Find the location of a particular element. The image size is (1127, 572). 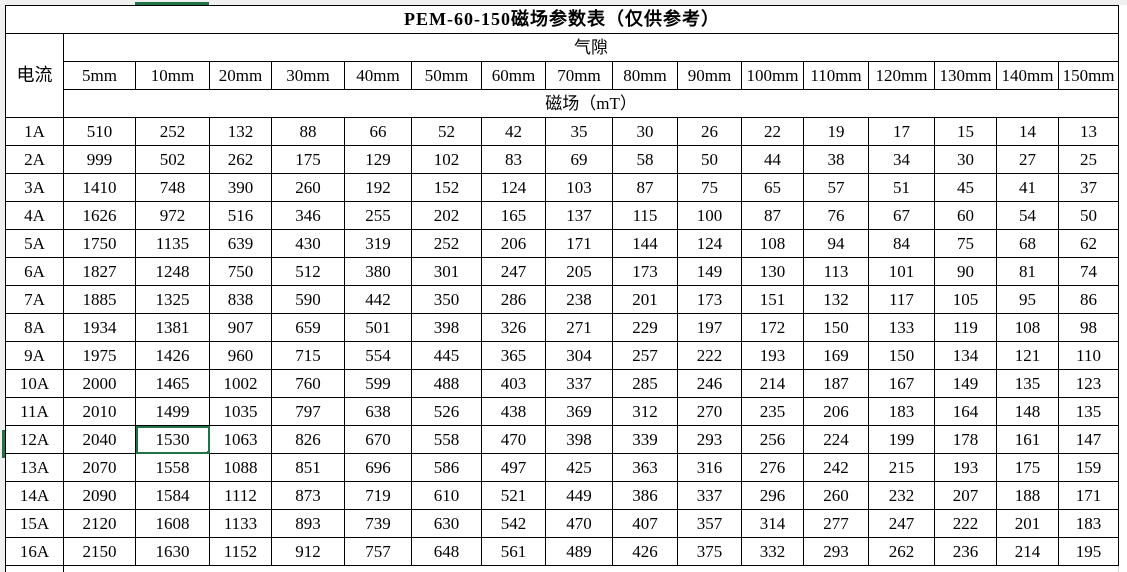

field-value-cell: 510 is located at coordinates (99, 131).